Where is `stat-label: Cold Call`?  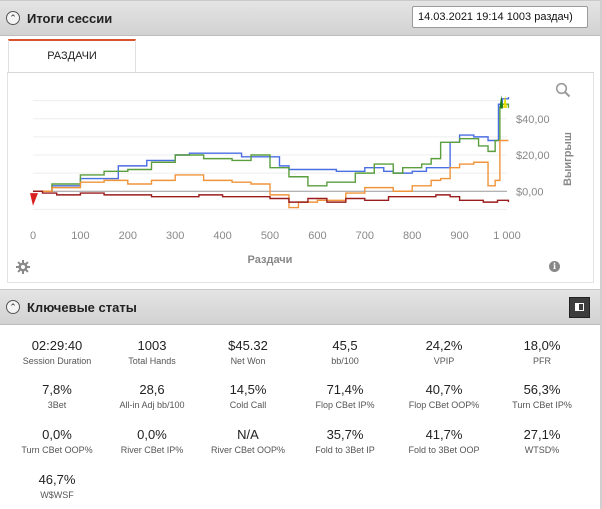
stat-label: Cold Call is located at coordinates (248, 405).